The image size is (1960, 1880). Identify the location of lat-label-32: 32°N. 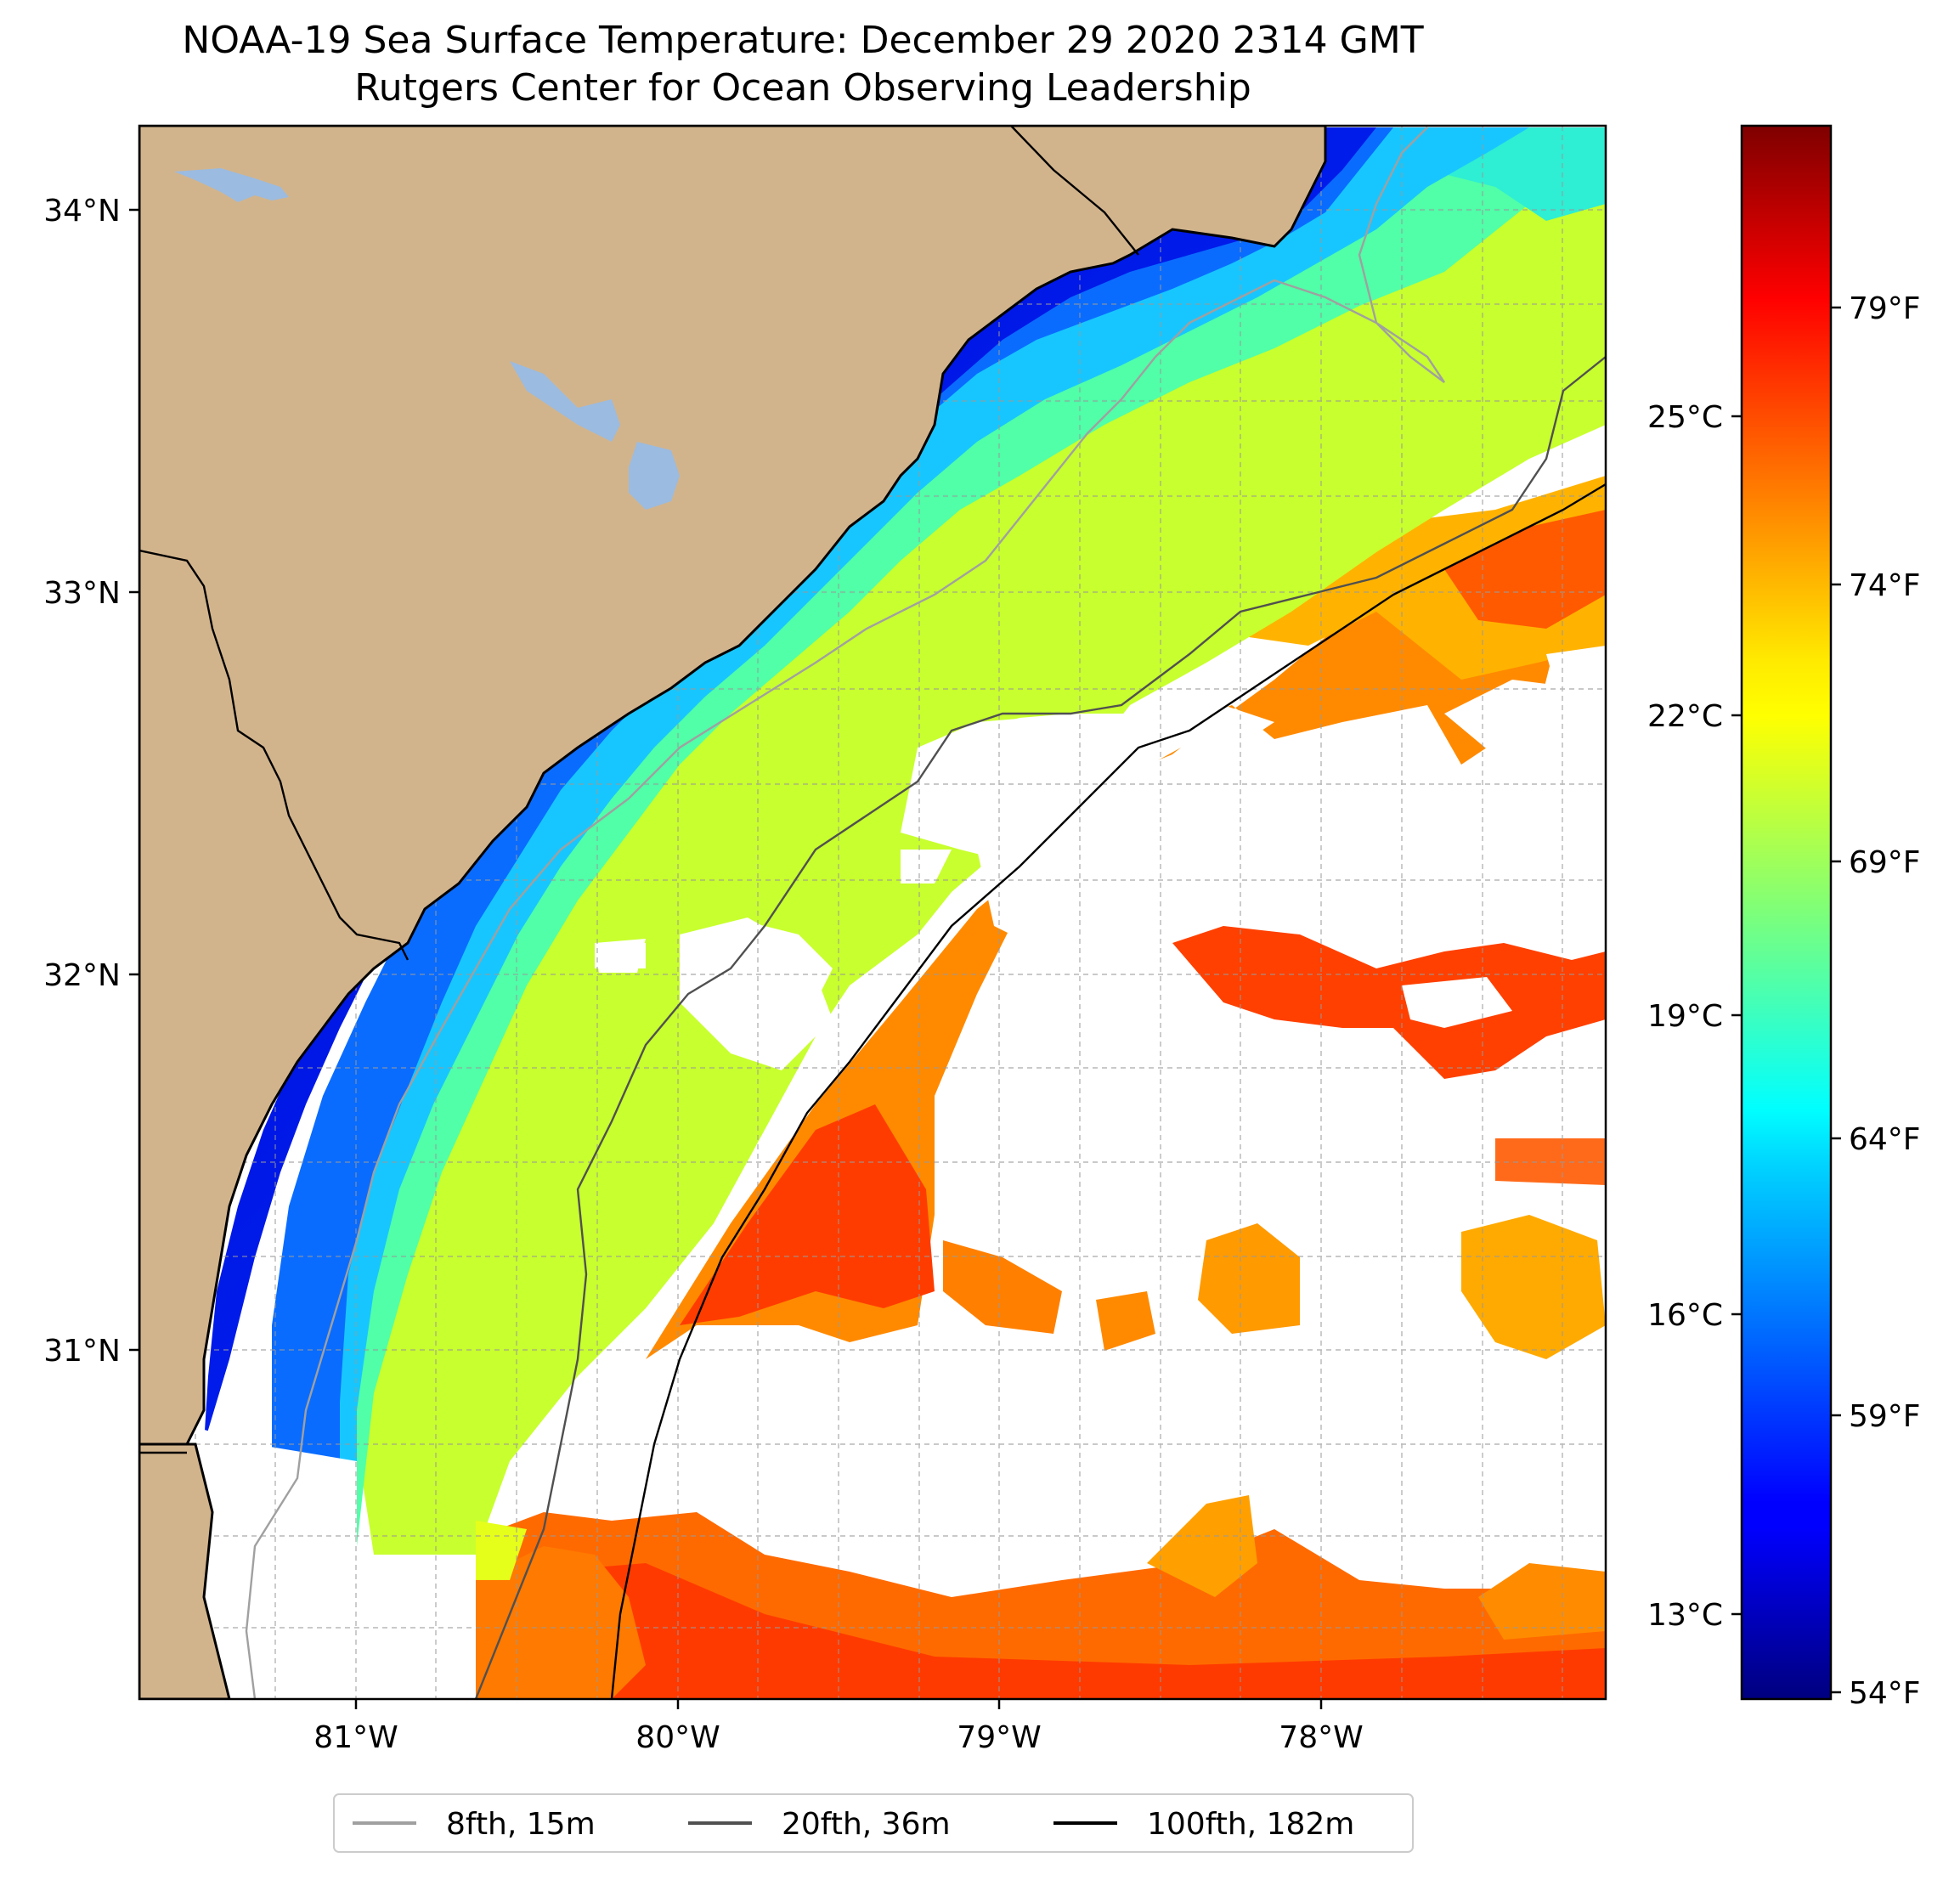
(82, 976).